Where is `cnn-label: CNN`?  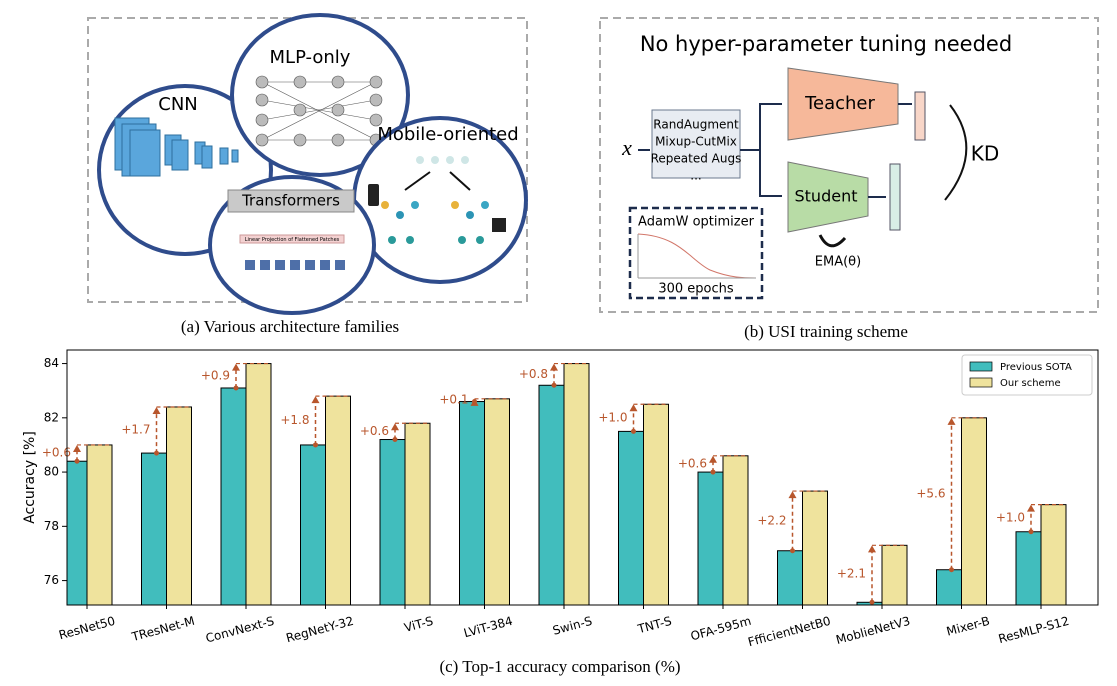 cnn-label: CNN is located at coordinates (178, 104).